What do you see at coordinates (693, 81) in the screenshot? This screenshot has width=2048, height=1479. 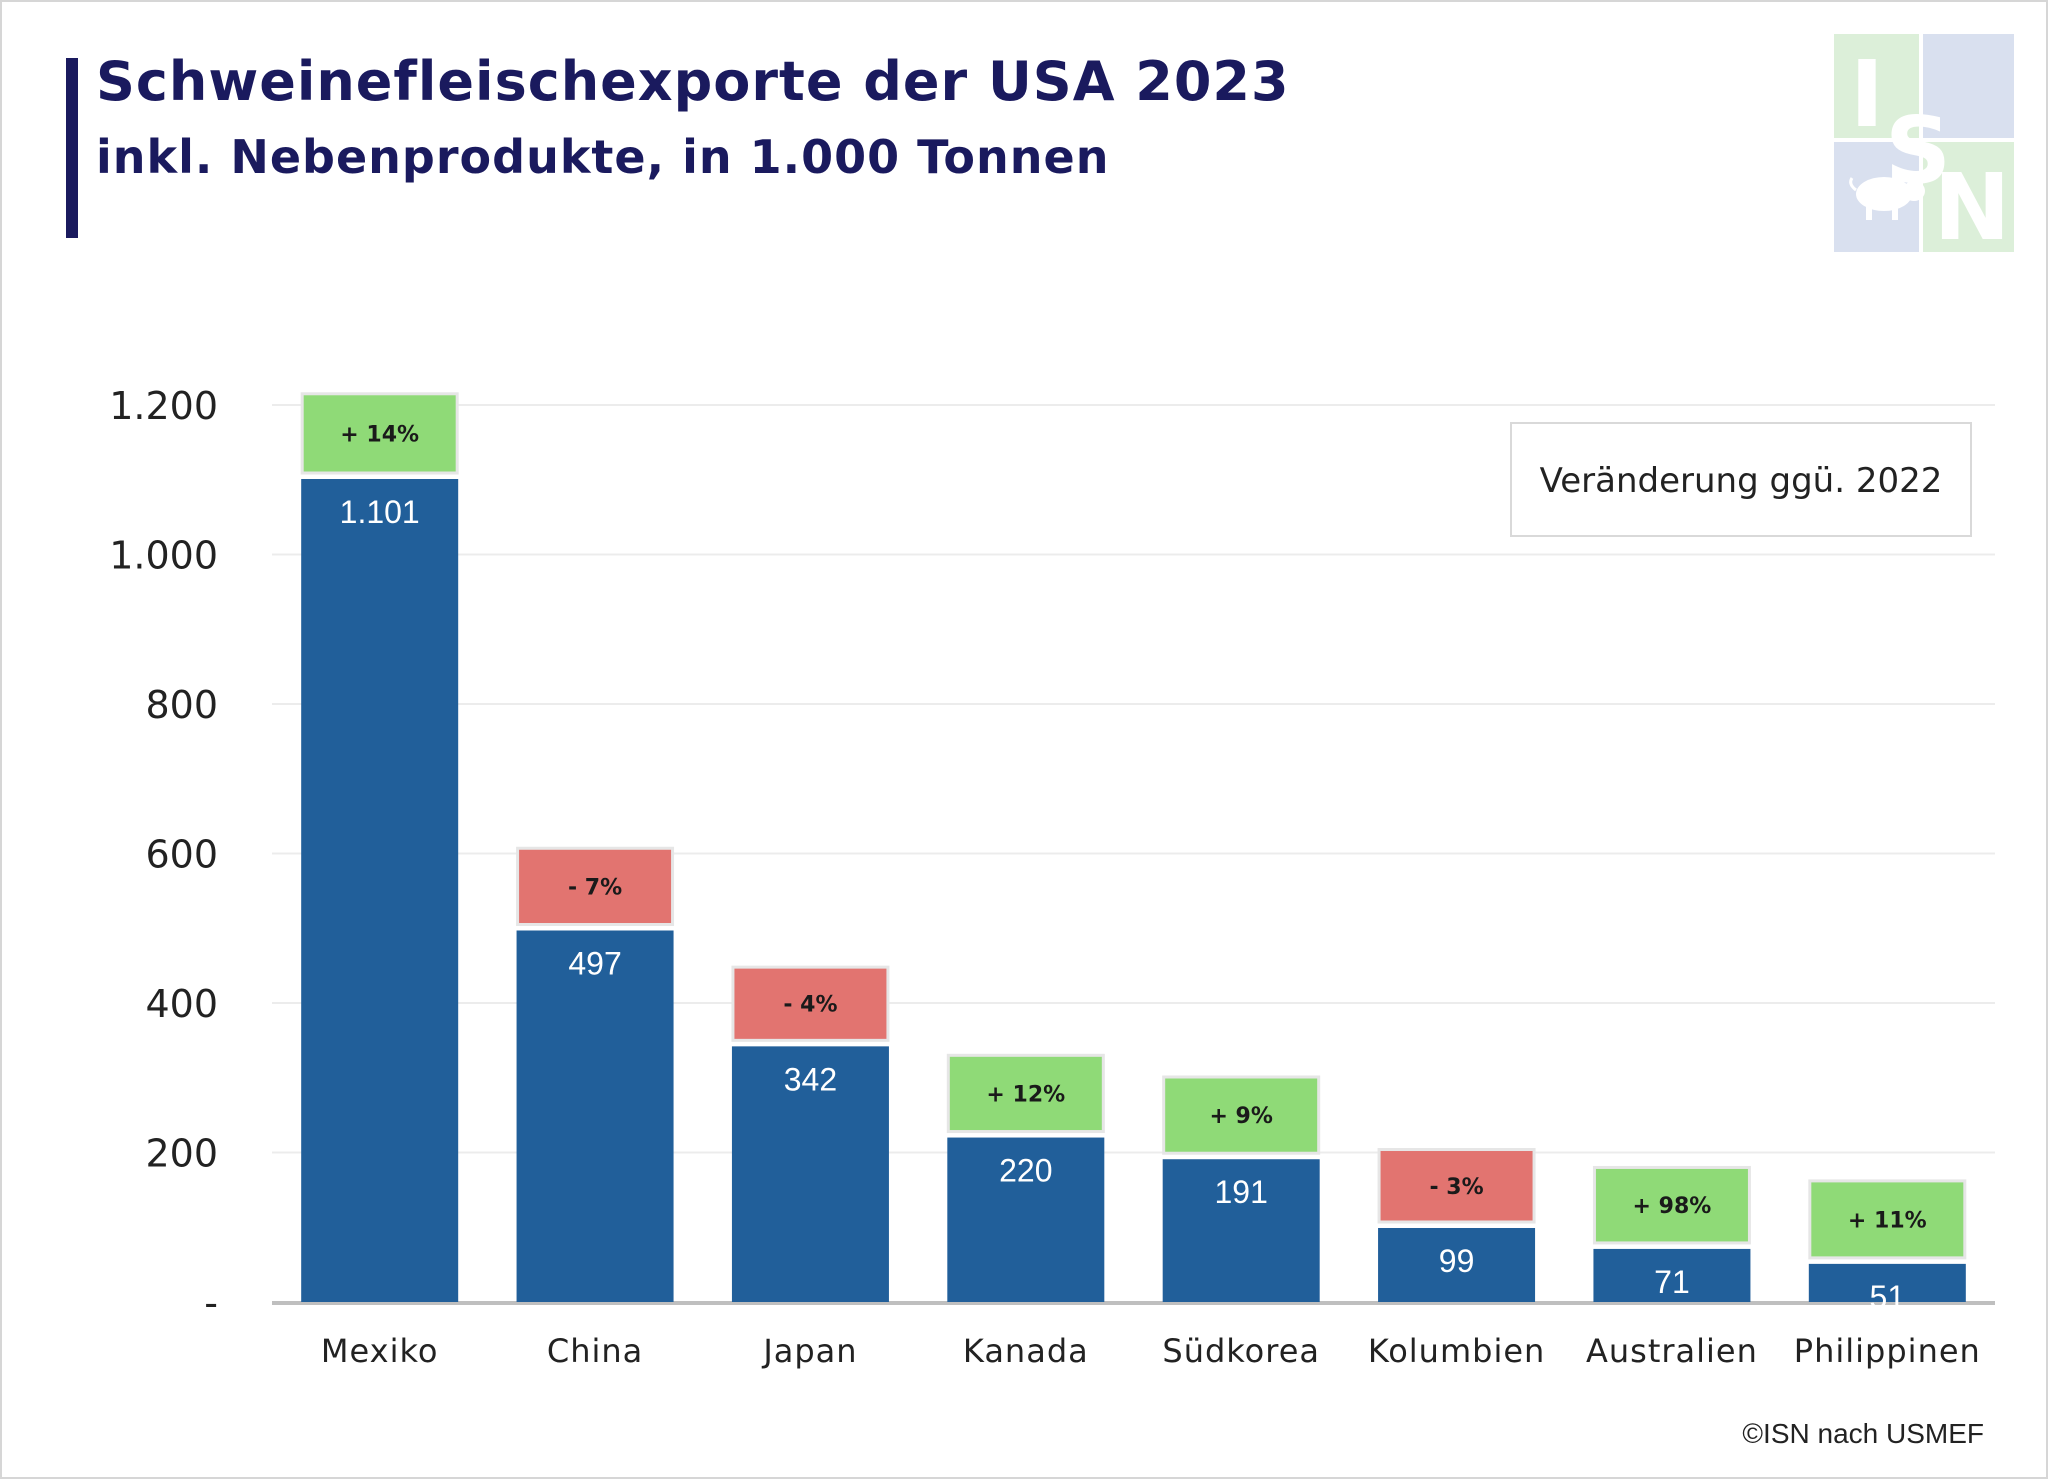 I see `chart-title: Schweinefleischexporte der USA 2023` at bounding box center [693, 81].